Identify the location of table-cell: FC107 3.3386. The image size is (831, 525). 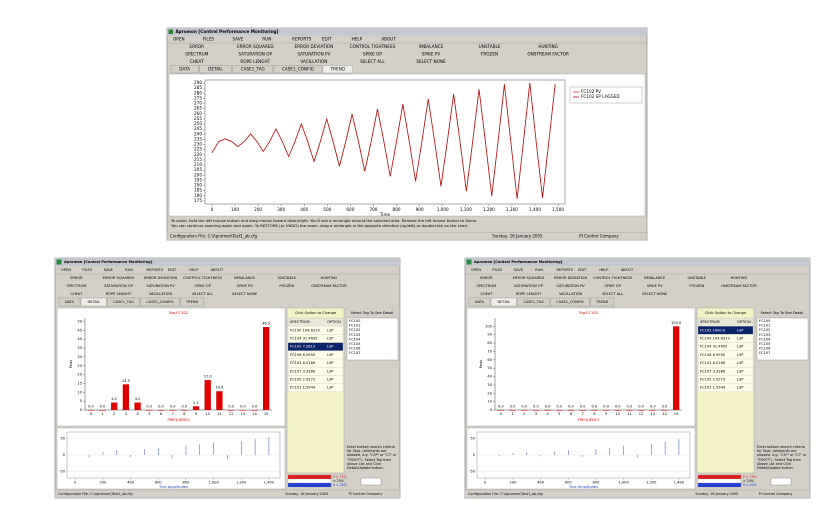
(713, 371).